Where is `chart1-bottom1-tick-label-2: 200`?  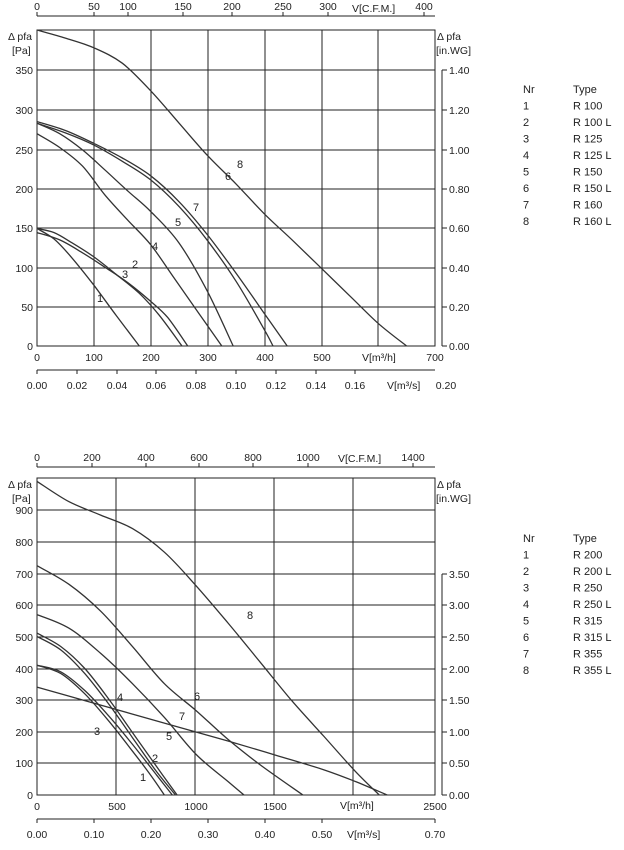
chart1-bottom1-tick-label-2: 200 is located at coordinates (151, 358).